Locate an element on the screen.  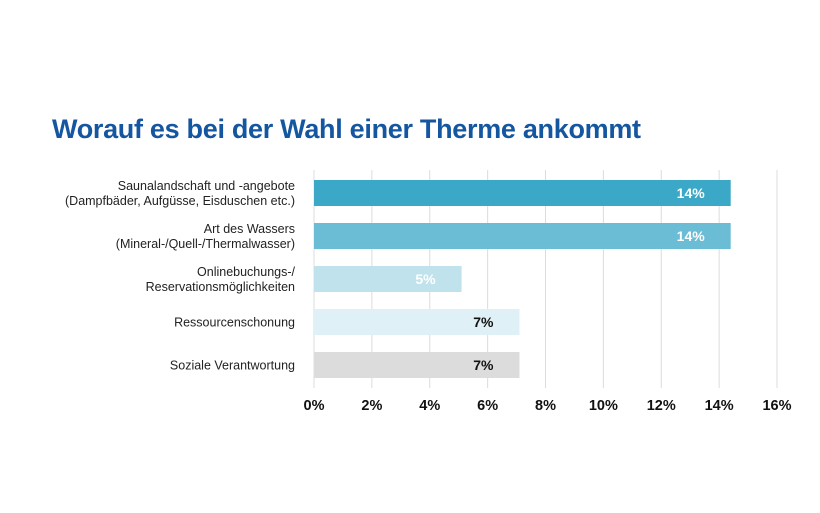
category-label: (Mineral-/Quell-/Thermalwasser) is located at coordinates (205, 244).